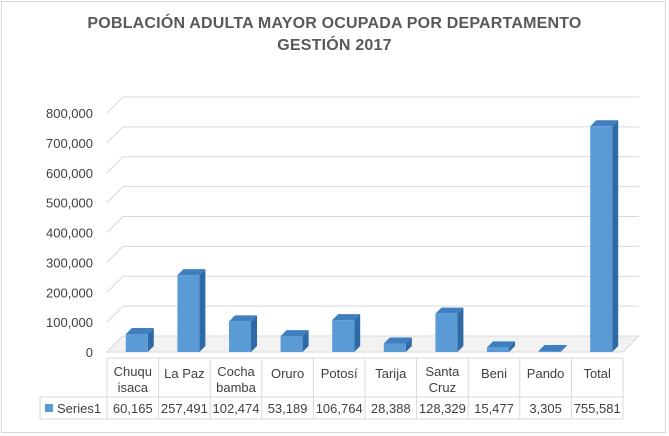 The height and width of the screenshot is (436, 669). What do you see at coordinates (339, 408) in the screenshot?
I see `data-label: 106,764` at bounding box center [339, 408].